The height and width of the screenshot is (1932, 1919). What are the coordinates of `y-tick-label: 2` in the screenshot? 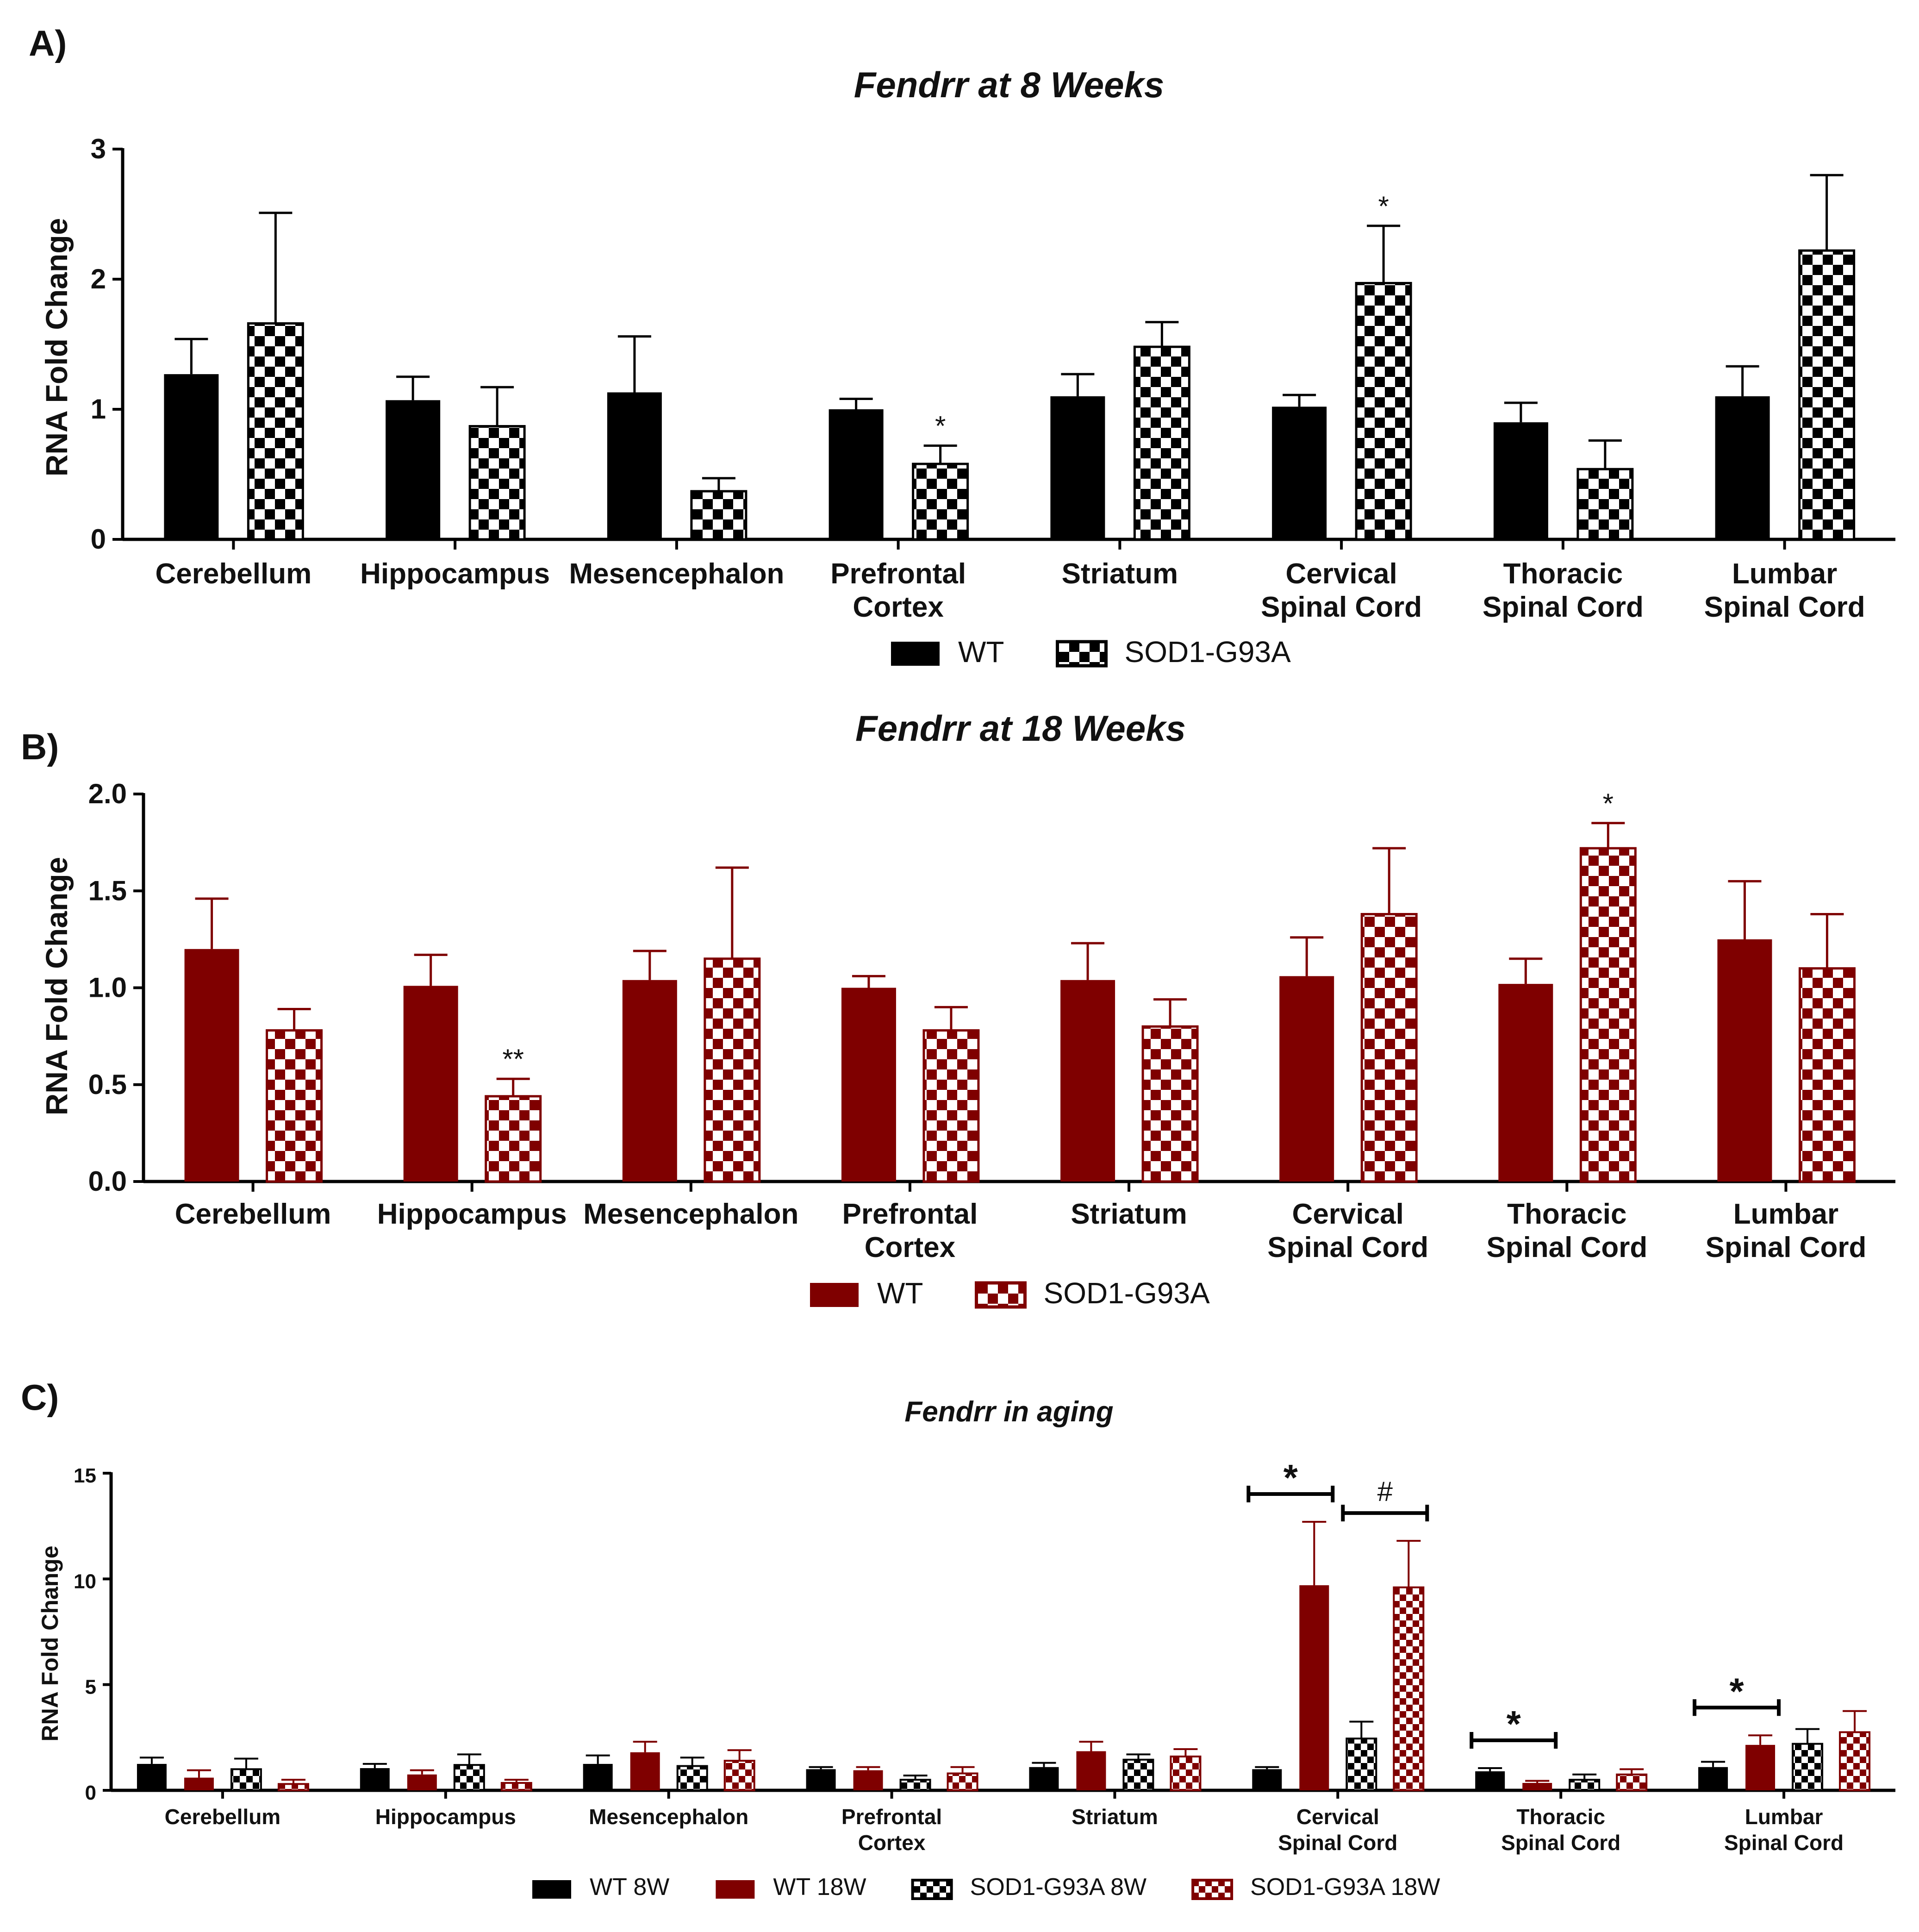 It's located at (98, 278).